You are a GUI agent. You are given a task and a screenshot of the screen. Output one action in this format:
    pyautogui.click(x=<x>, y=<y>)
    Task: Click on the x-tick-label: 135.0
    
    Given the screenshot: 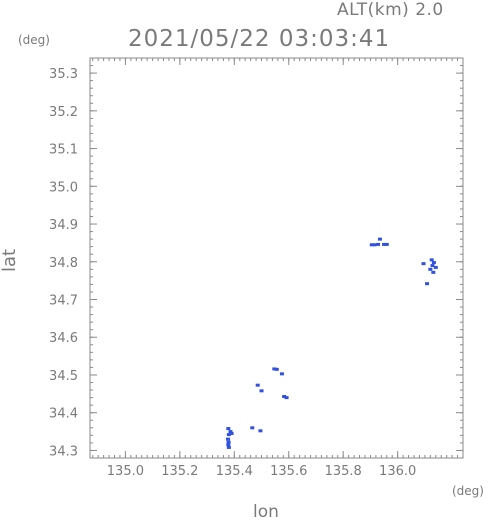 What is the action you would take?
    pyautogui.click(x=125, y=471)
    